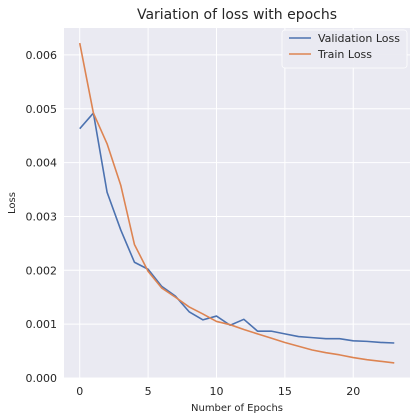 This screenshot has height=420, width=420. I want to click on legend-box, so click(344, 49).